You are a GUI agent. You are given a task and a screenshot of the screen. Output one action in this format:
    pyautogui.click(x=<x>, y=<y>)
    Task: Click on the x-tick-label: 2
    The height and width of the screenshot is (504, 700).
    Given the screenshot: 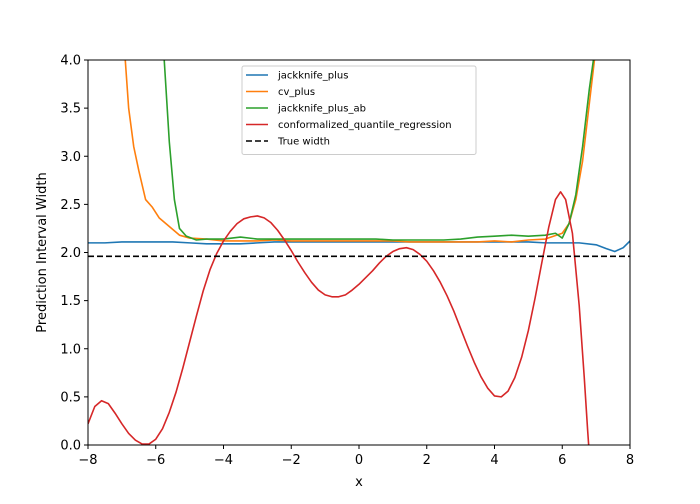 What is the action you would take?
    pyautogui.click(x=427, y=460)
    